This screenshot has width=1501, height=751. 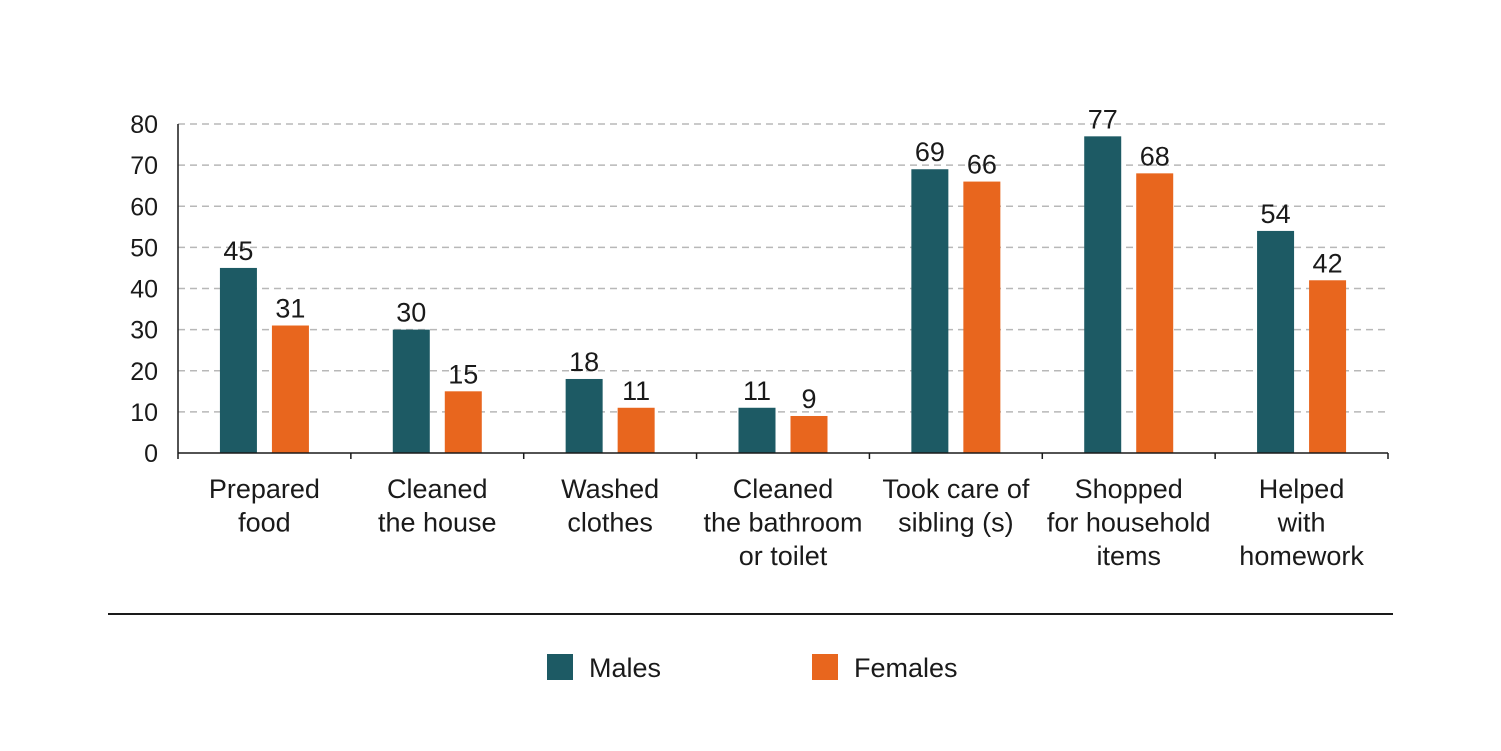 I want to click on data-label: 15, so click(x=463, y=374).